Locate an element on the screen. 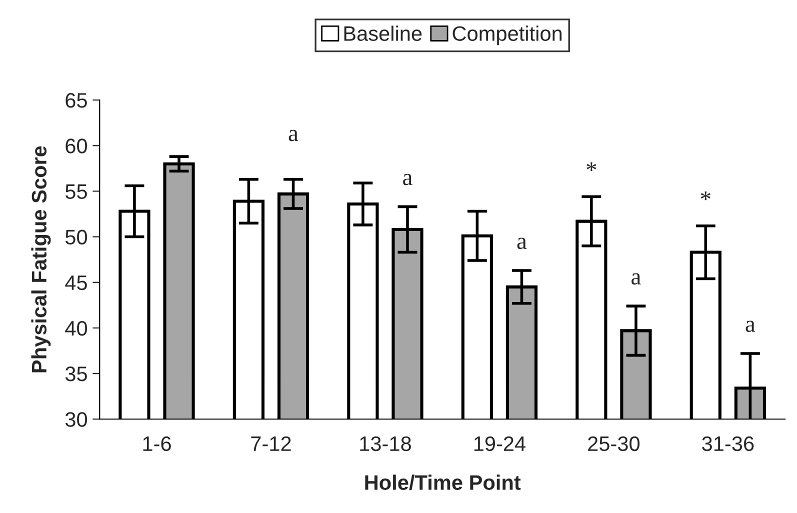 This screenshot has height=513, width=797. y-tick-label: 40 is located at coordinates (76, 328).